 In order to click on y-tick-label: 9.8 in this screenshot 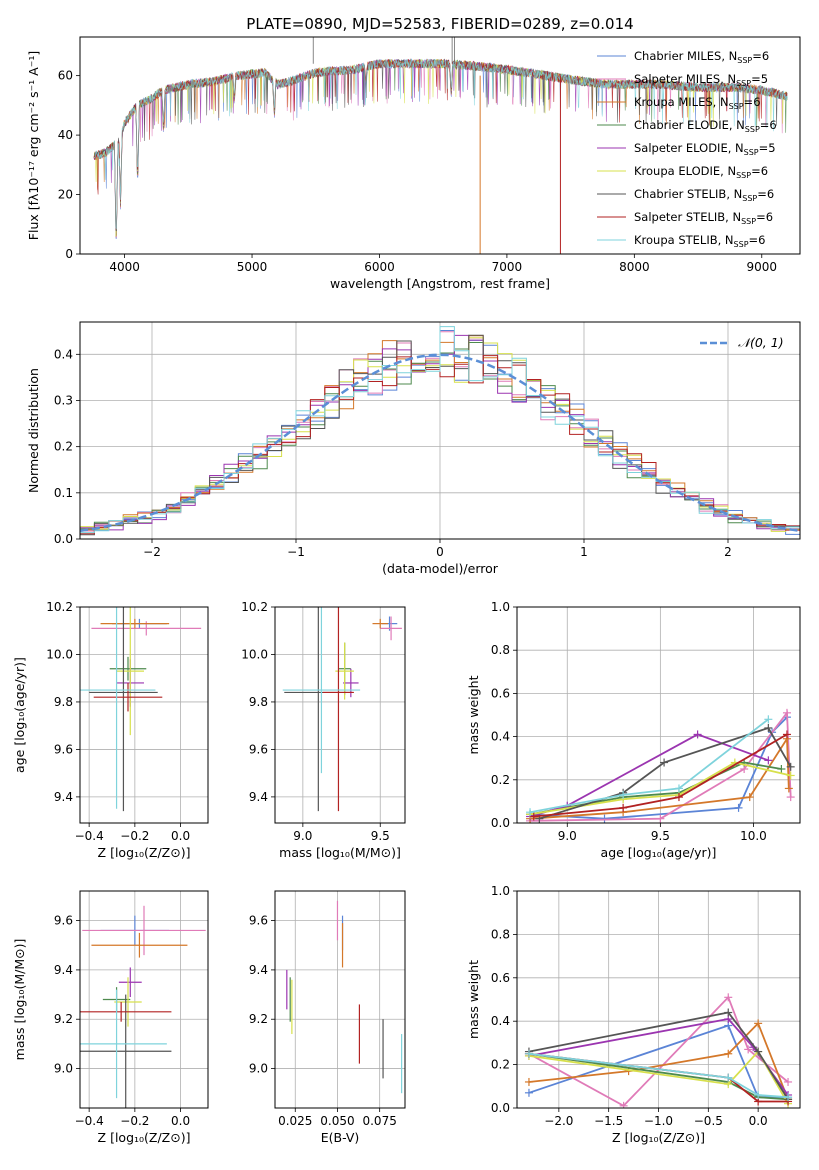, I will do `click(63, 702)`.